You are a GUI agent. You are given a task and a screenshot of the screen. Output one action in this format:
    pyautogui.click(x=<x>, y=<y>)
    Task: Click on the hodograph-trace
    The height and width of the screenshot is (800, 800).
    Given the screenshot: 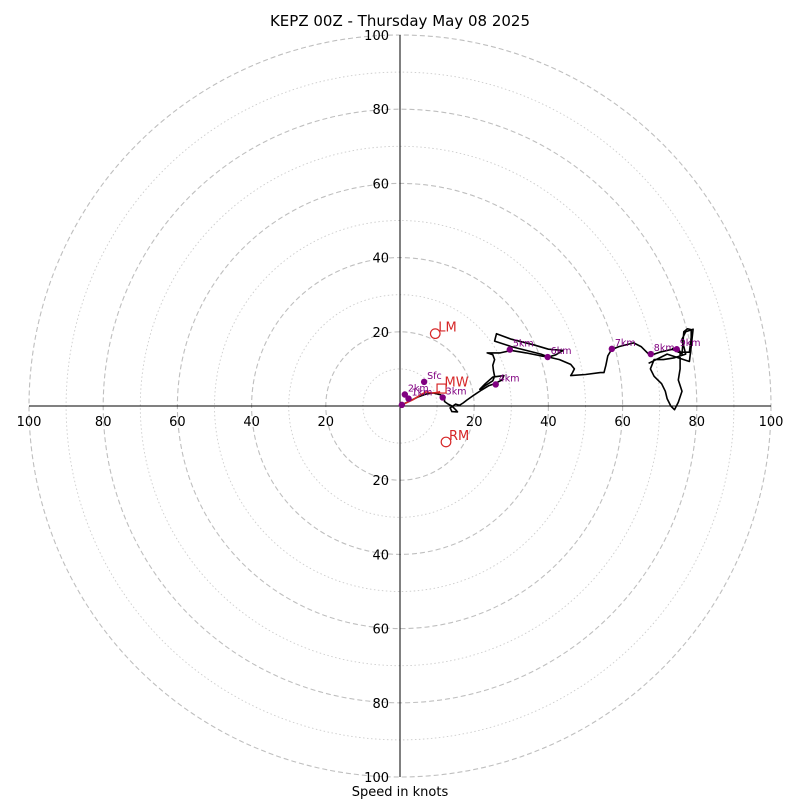 What is the action you would take?
    pyautogui.click(x=547, y=370)
    